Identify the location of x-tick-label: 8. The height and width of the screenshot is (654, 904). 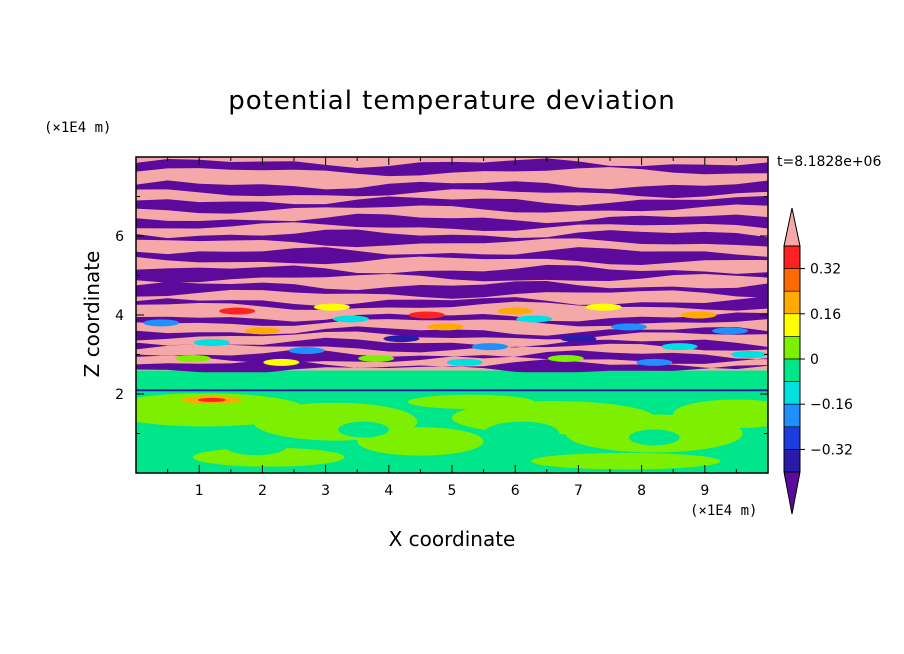
(641, 491).